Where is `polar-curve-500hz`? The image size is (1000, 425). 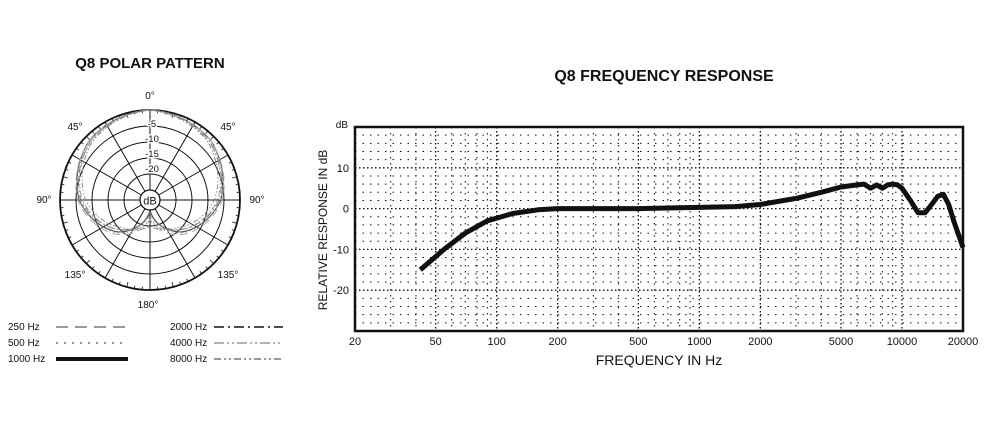
polar-curve-500hz is located at coordinates (150, 171).